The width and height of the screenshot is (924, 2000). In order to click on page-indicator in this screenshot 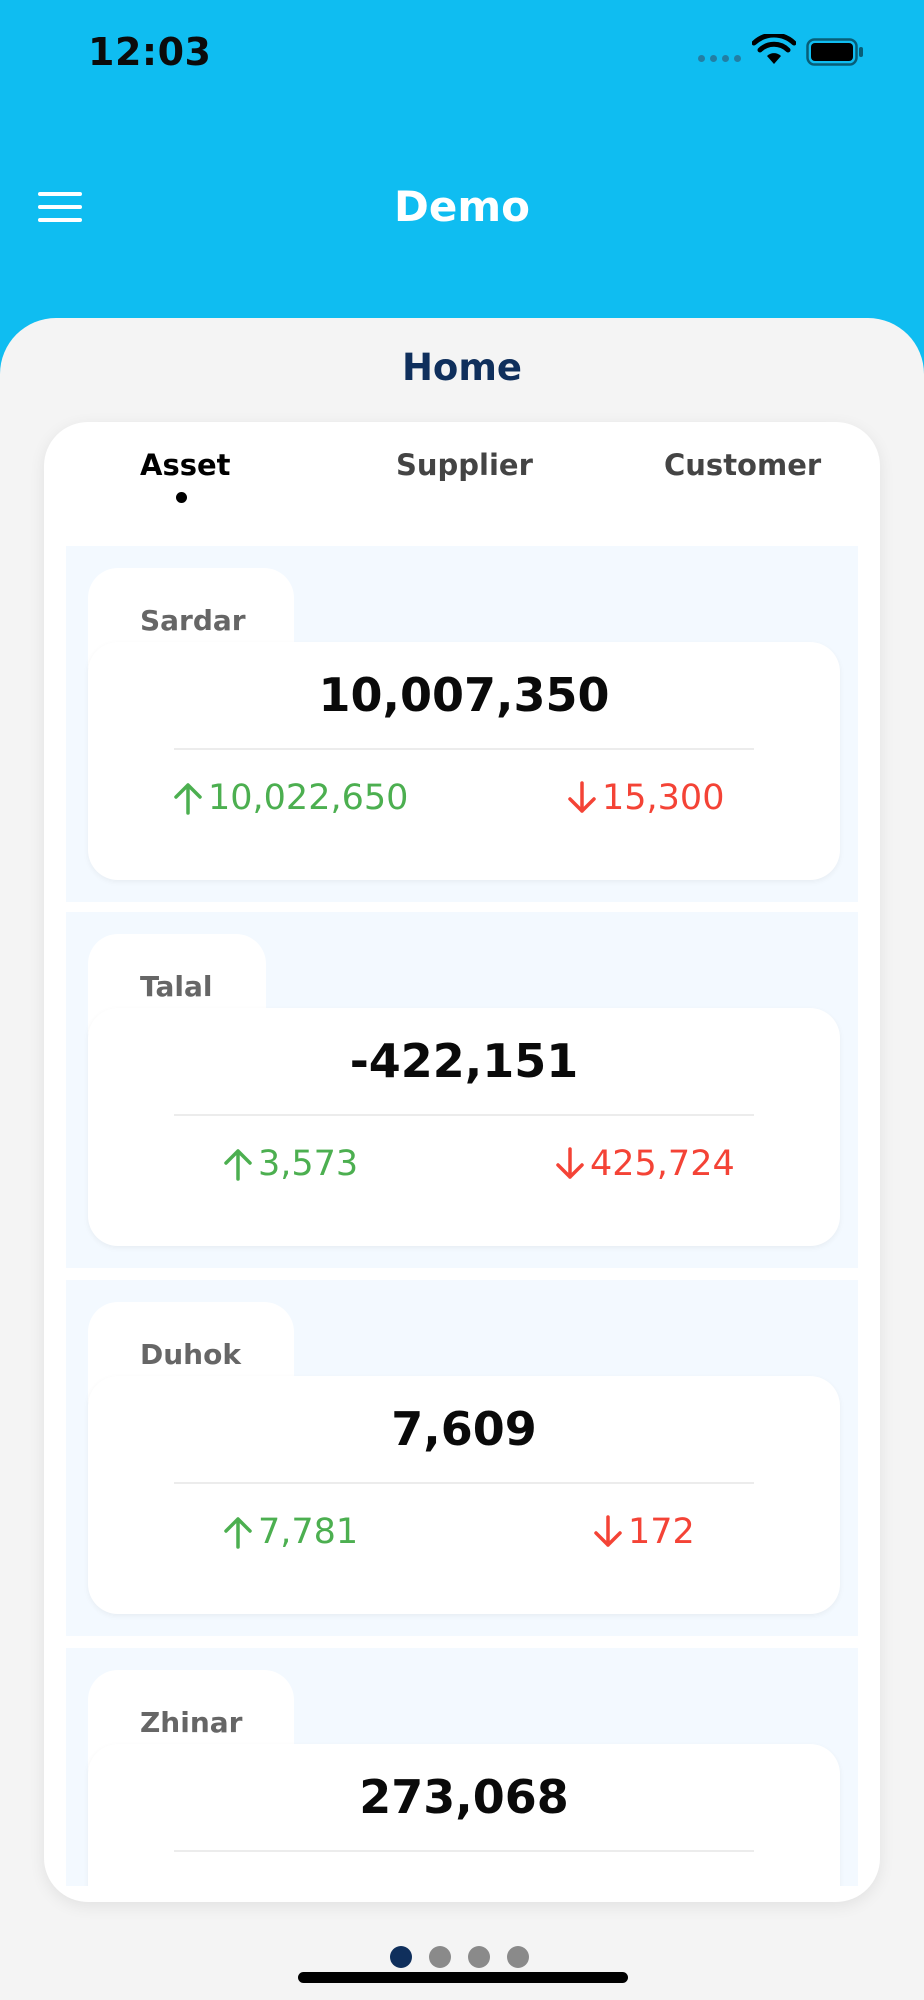, I will do `click(459, 1957)`.